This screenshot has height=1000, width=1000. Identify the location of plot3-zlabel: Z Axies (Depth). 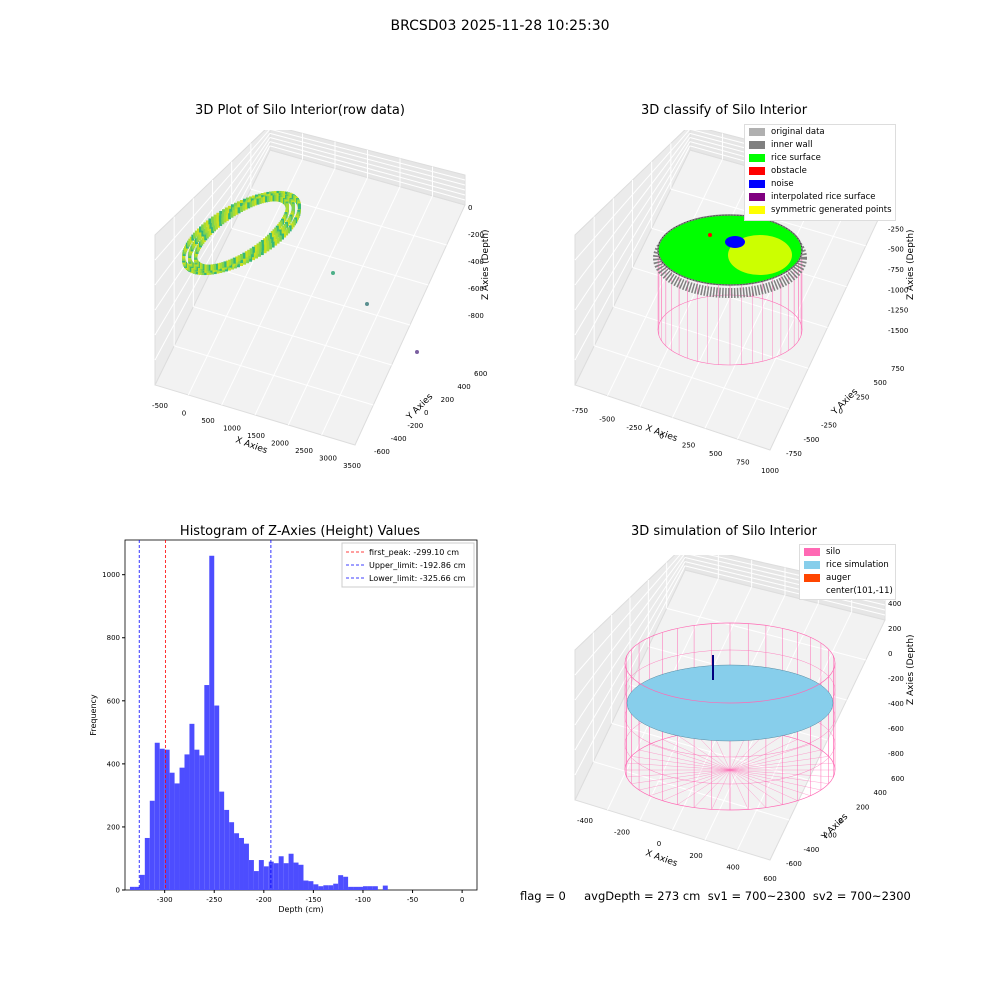
(911, 669).